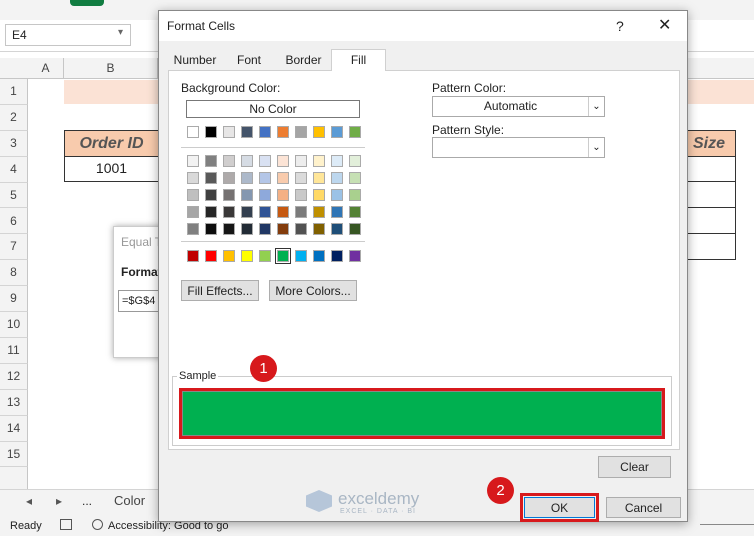  Describe the element at coordinates (59, 501) in the screenshot. I see `tab-scroll-right: ▸` at that location.